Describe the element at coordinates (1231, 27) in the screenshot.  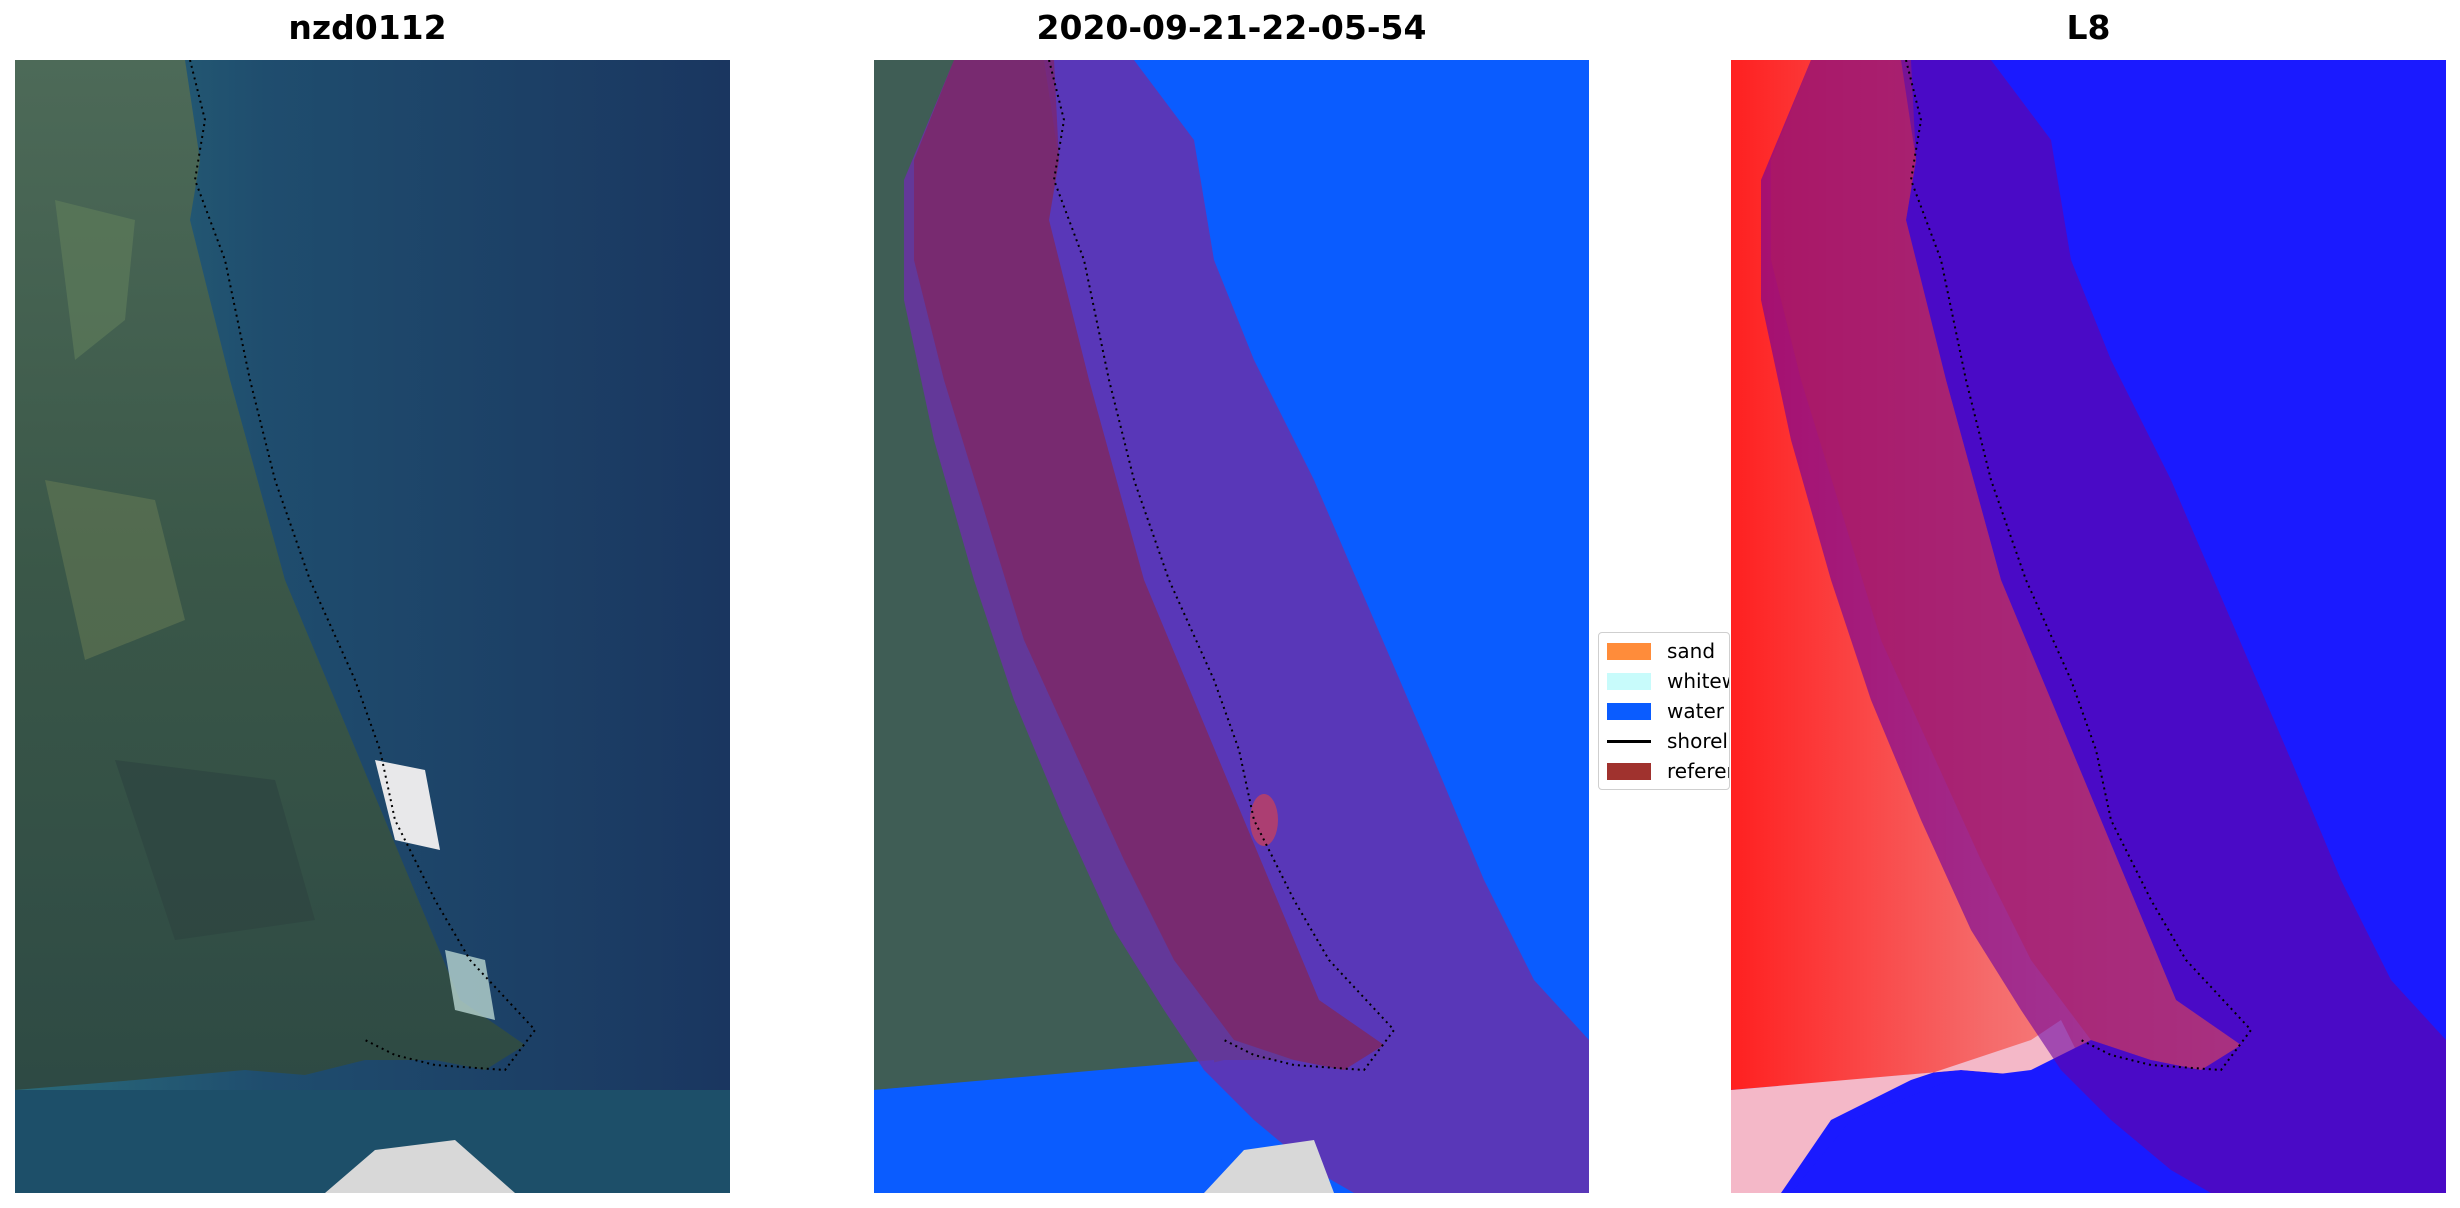
I see `panel-title-classified: 2020-09-21-22-05-54` at that location.